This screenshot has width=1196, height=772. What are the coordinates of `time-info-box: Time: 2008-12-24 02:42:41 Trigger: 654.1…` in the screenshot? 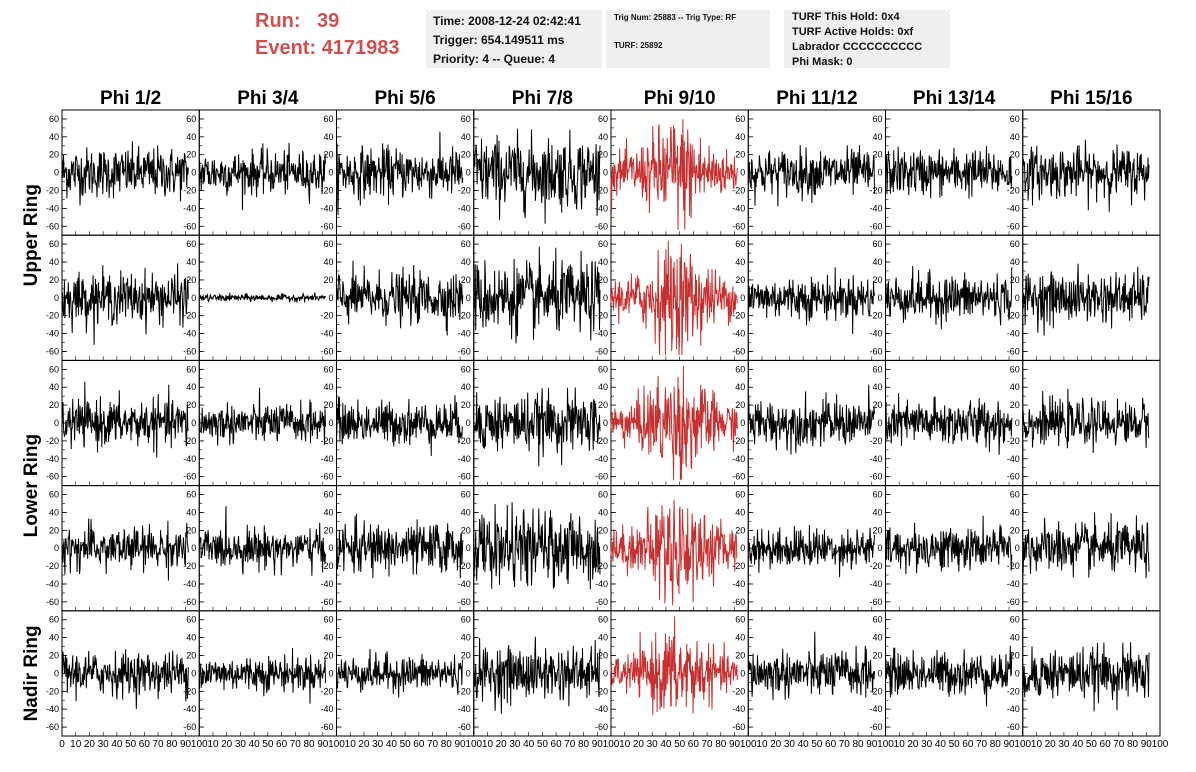 It's located at (514, 39).